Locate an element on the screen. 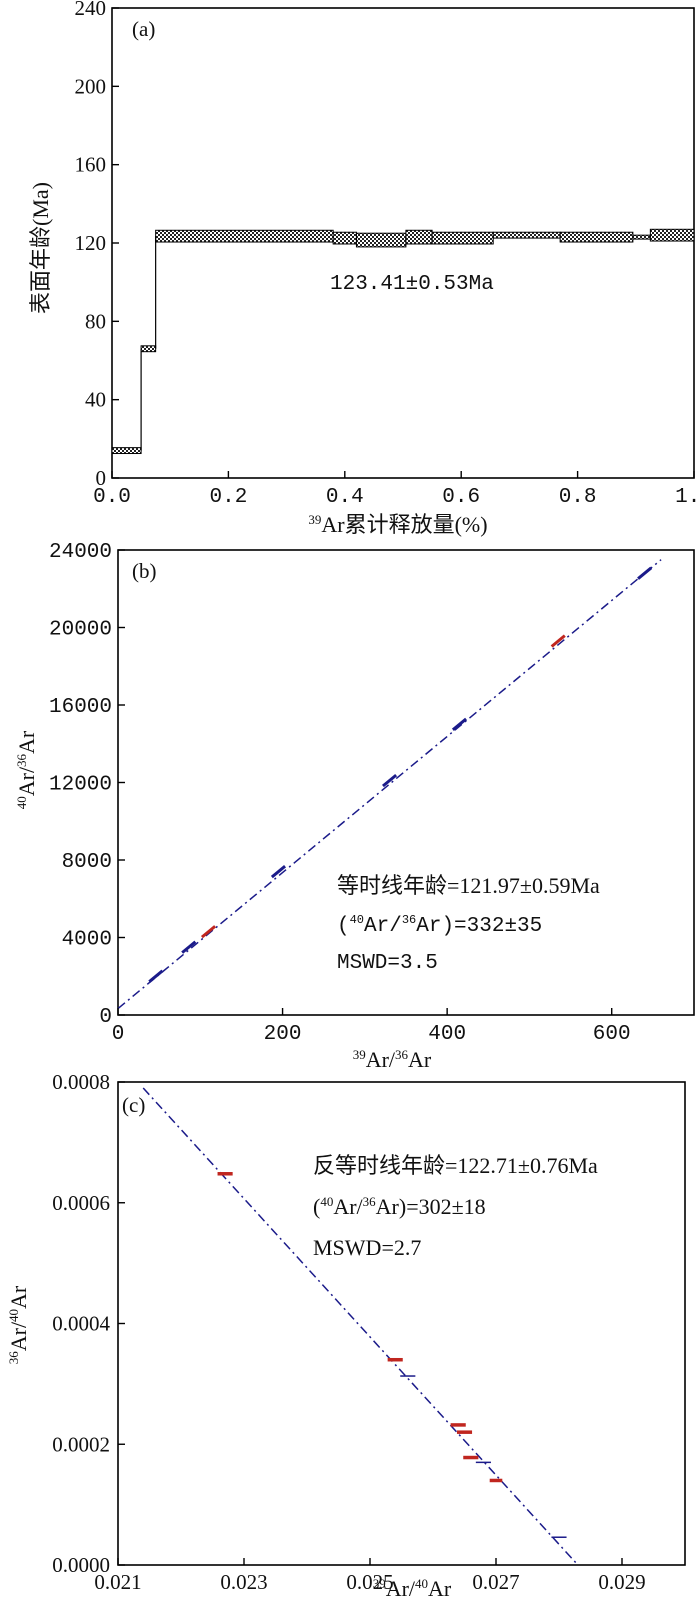 This screenshot has width=700, height=1597. panel-c-annotation-age: 反等时线年龄=122.71±0.76Ma is located at coordinates (455, 1165).